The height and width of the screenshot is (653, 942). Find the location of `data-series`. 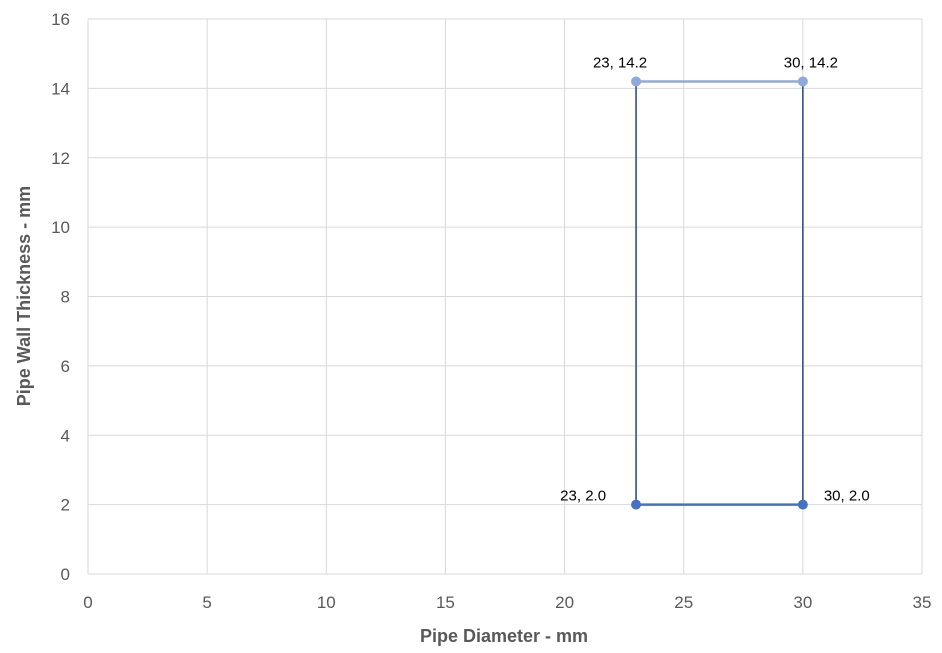

data-series is located at coordinates (719, 293).